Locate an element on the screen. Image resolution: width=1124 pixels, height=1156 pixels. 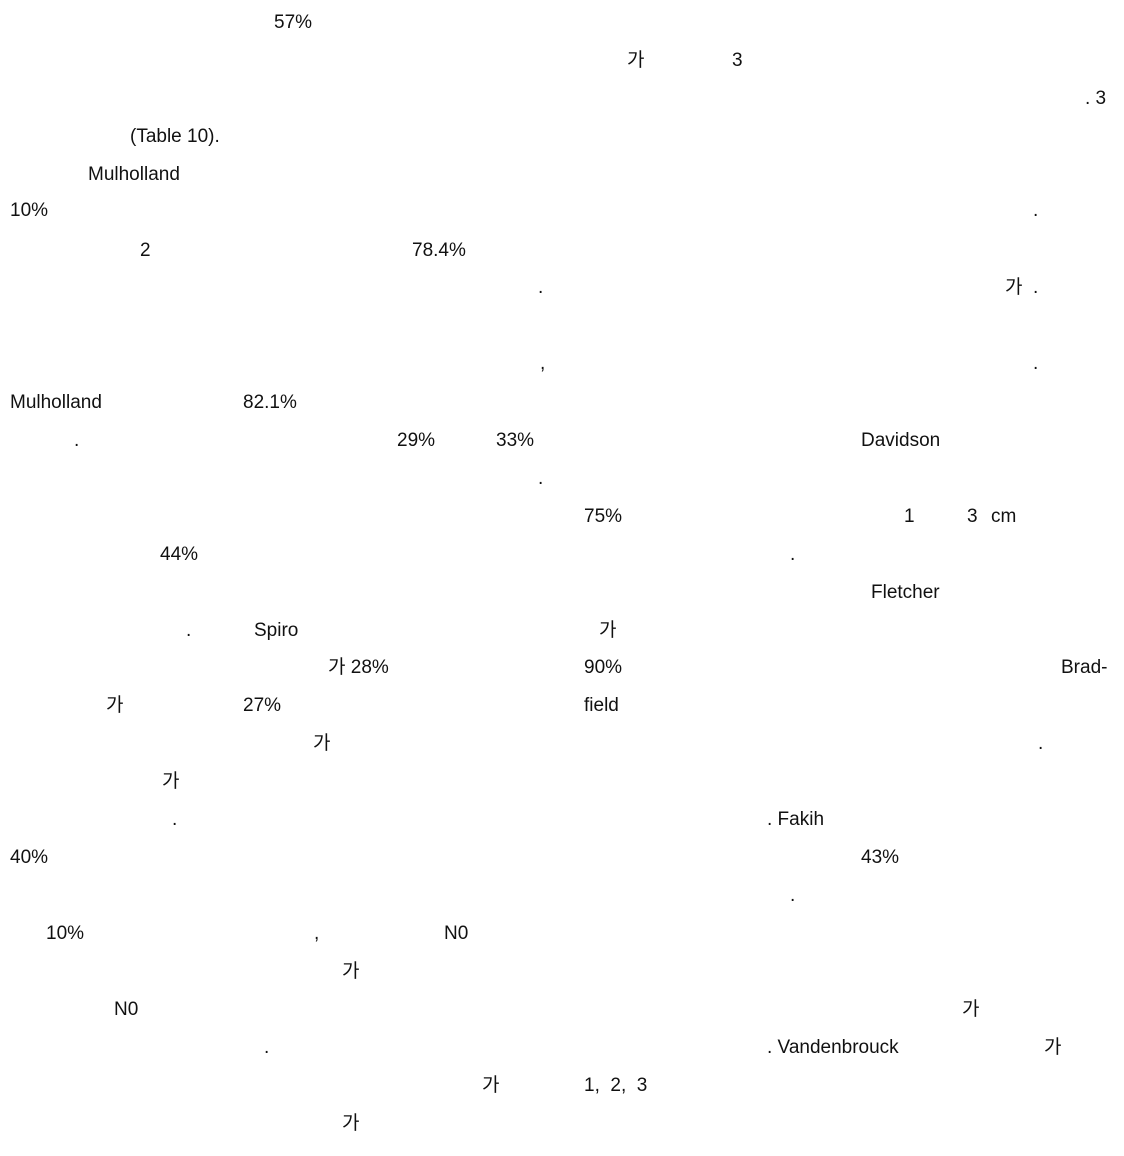
text-fragment: 40% is located at coordinates (29, 857).